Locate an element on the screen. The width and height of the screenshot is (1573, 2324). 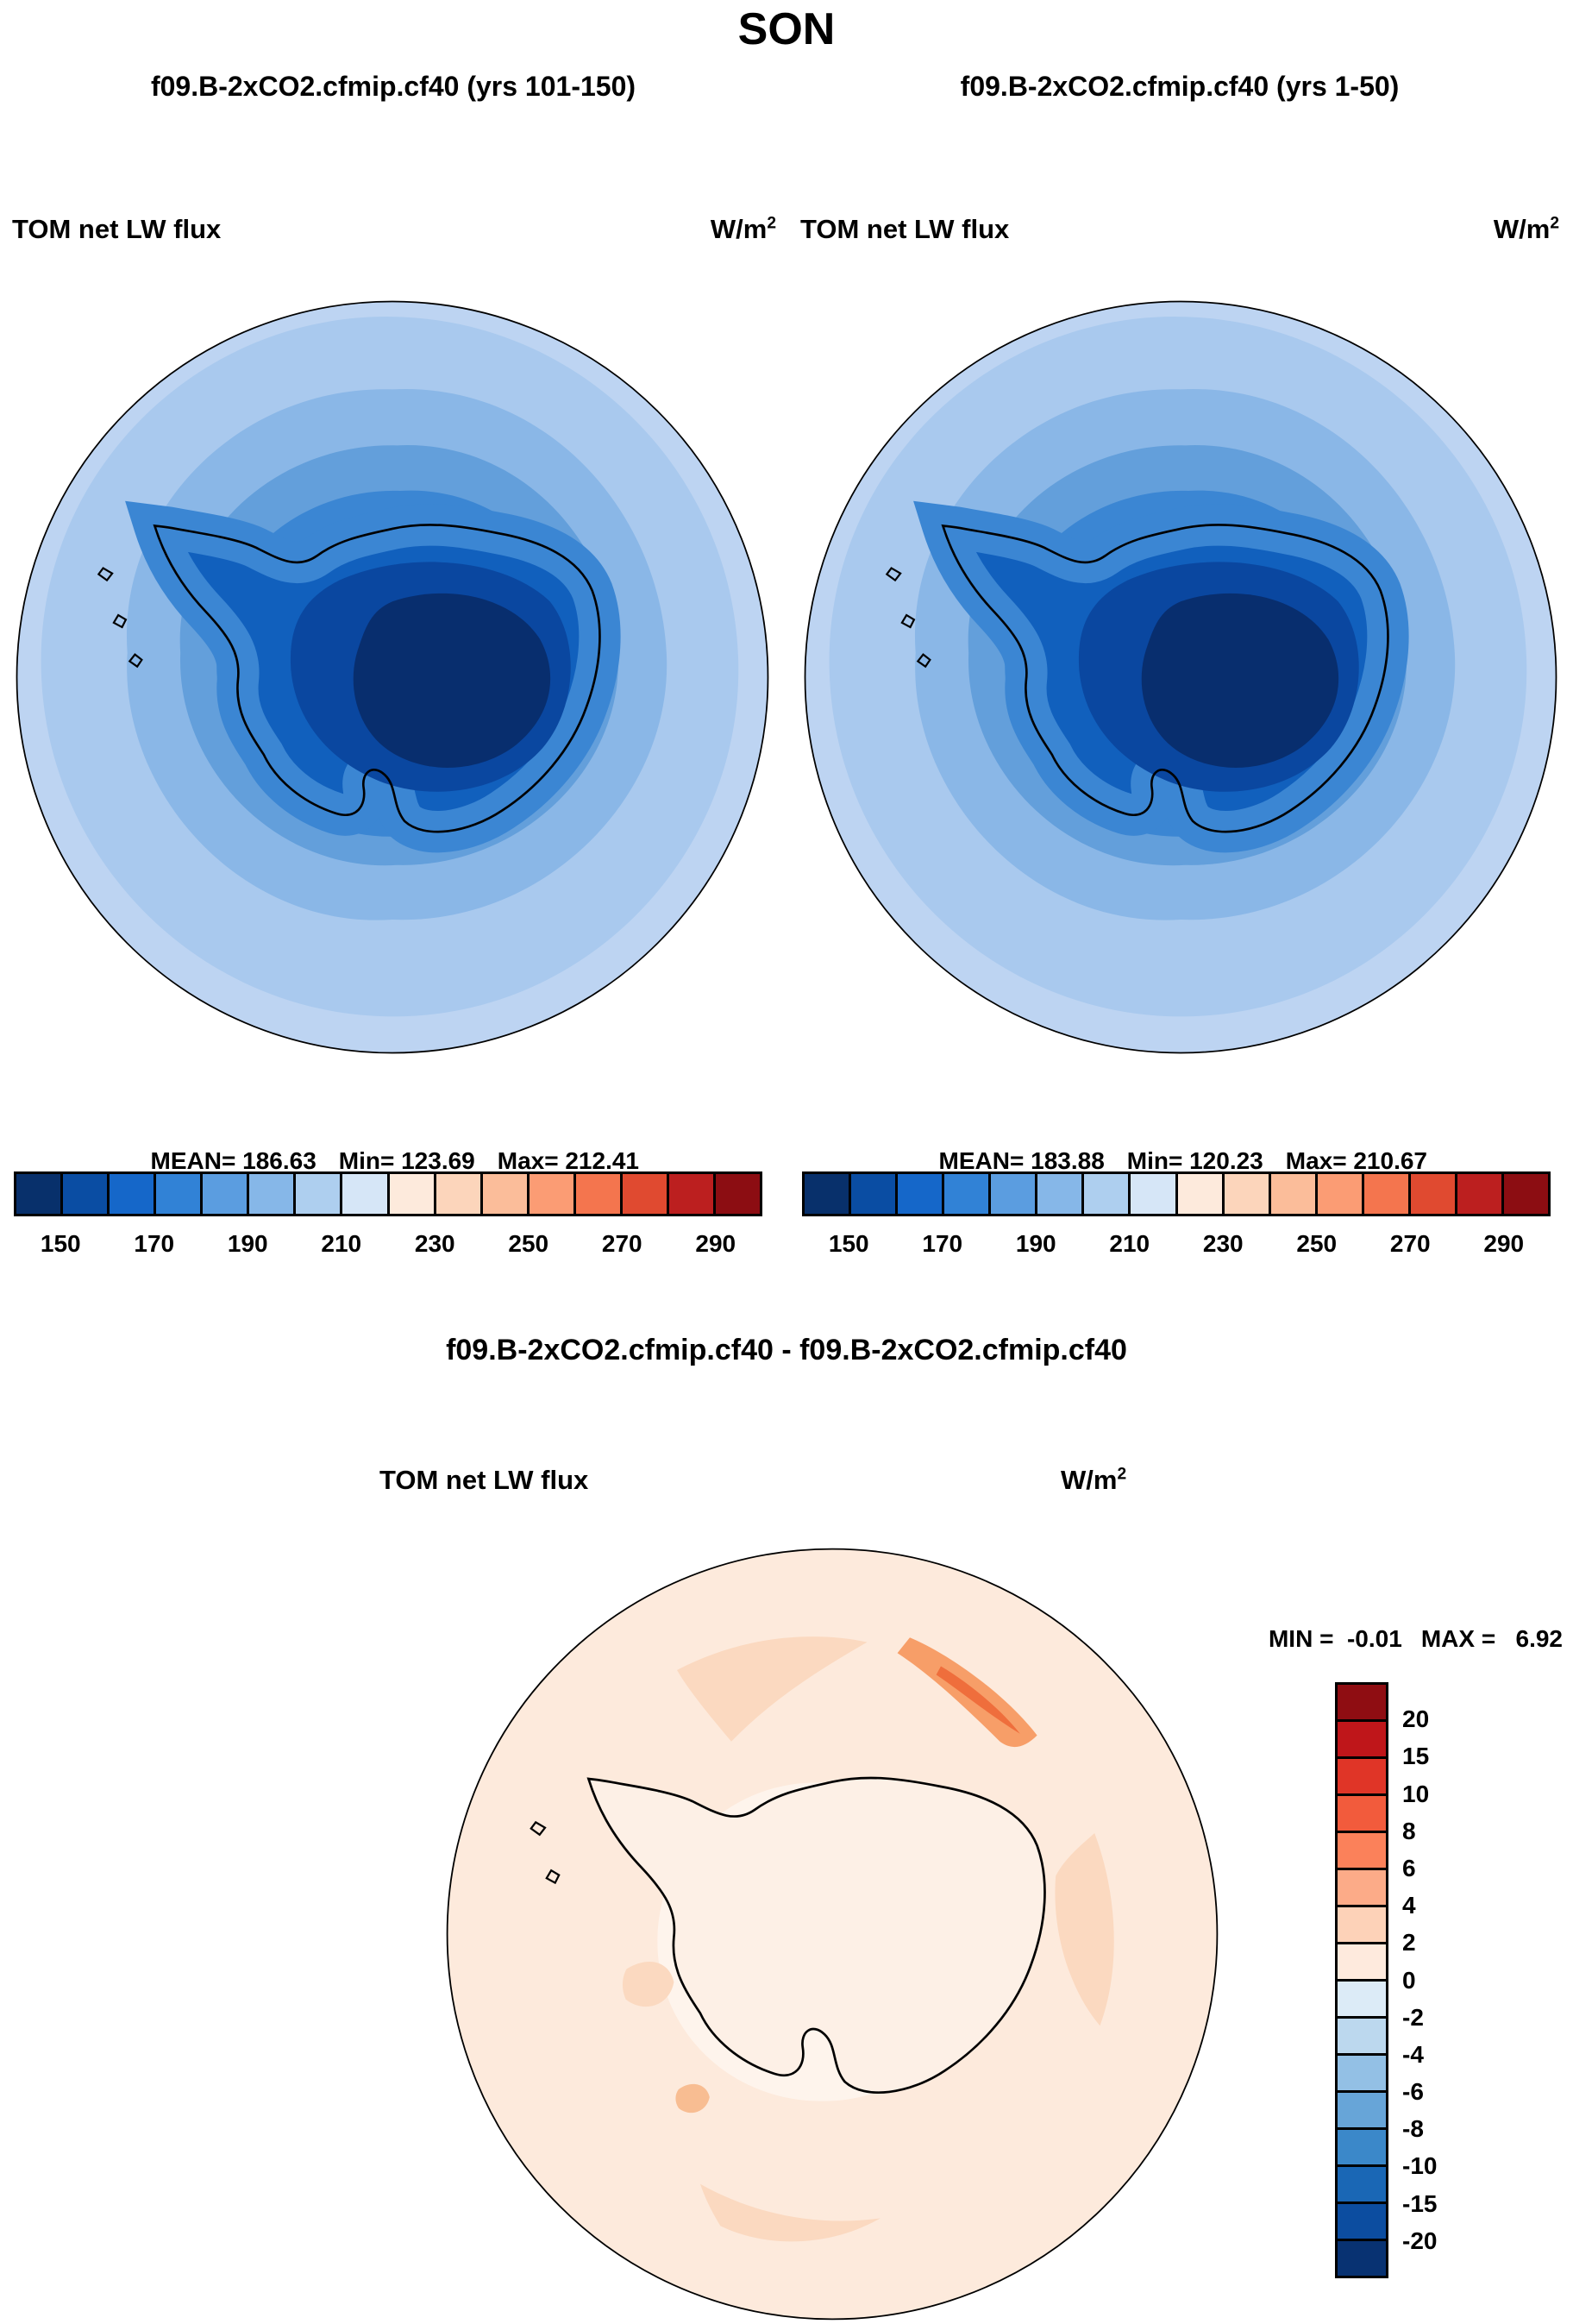
flux-colorbar-left is located at coordinates (388, 1194).